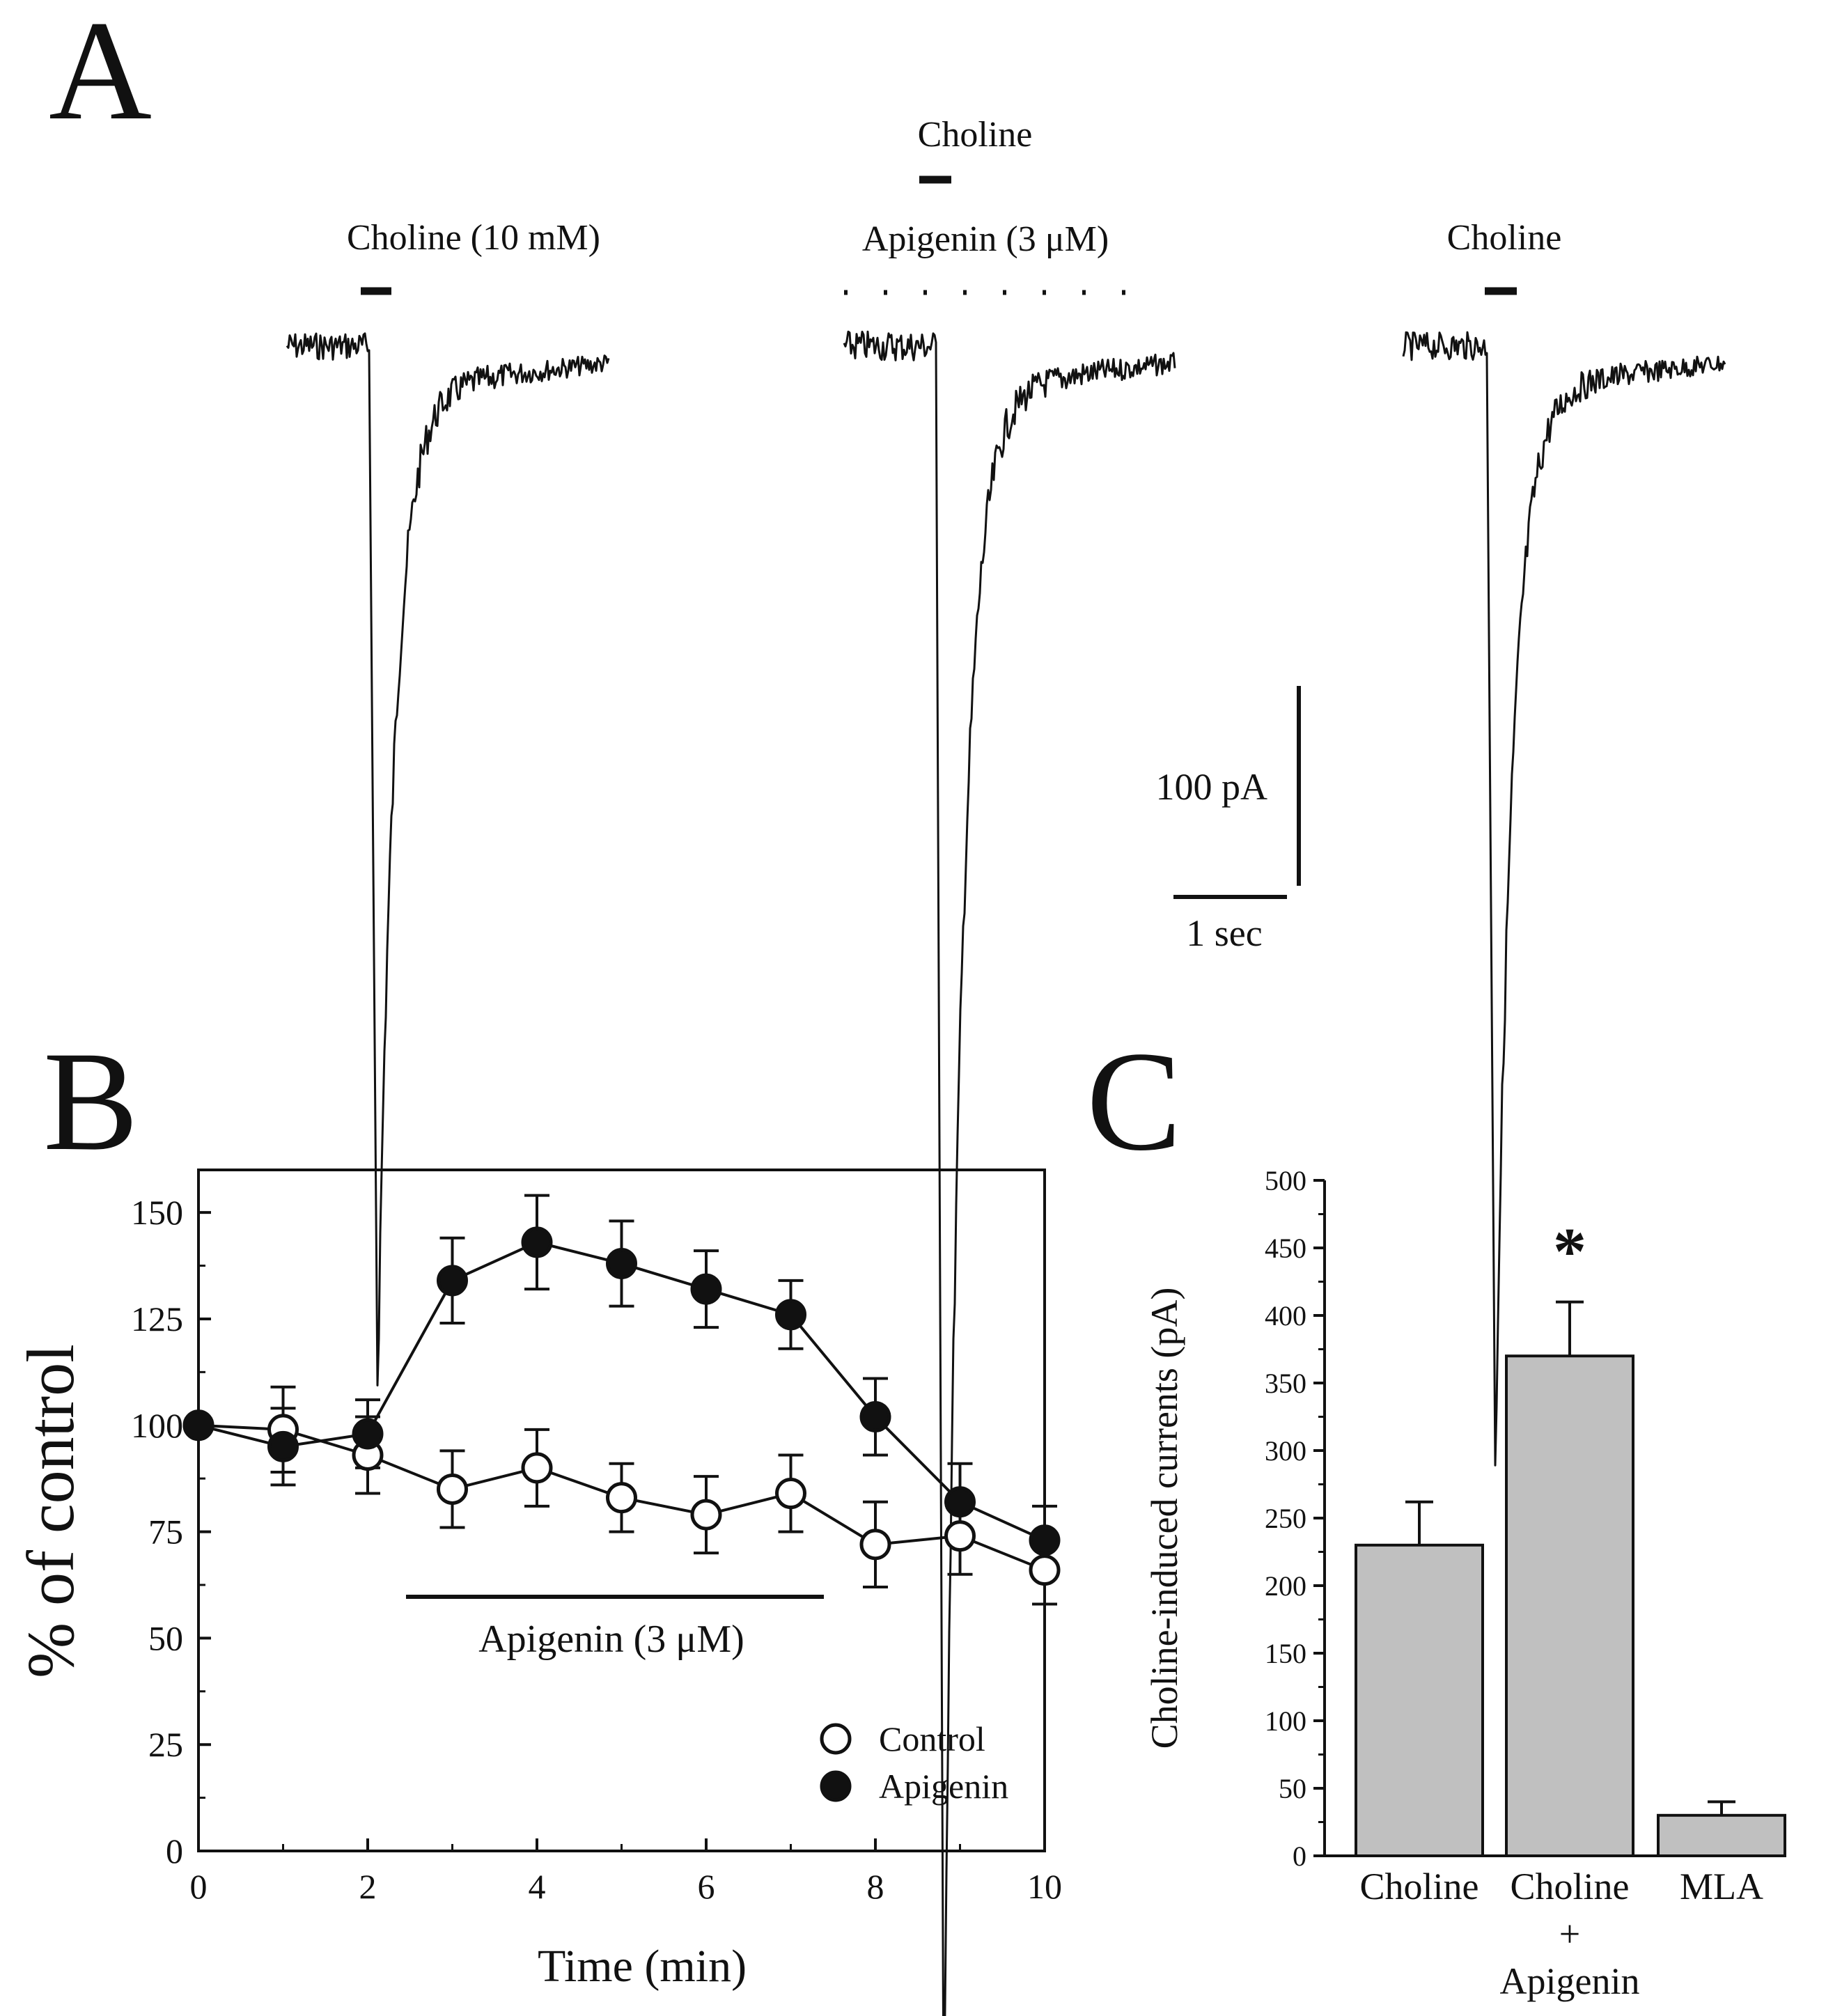 This screenshot has width=1826, height=2016. What do you see at coordinates (1569, 1934) in the screenshot?
I see `category-label: +` at bounding box center [1569, 1934].